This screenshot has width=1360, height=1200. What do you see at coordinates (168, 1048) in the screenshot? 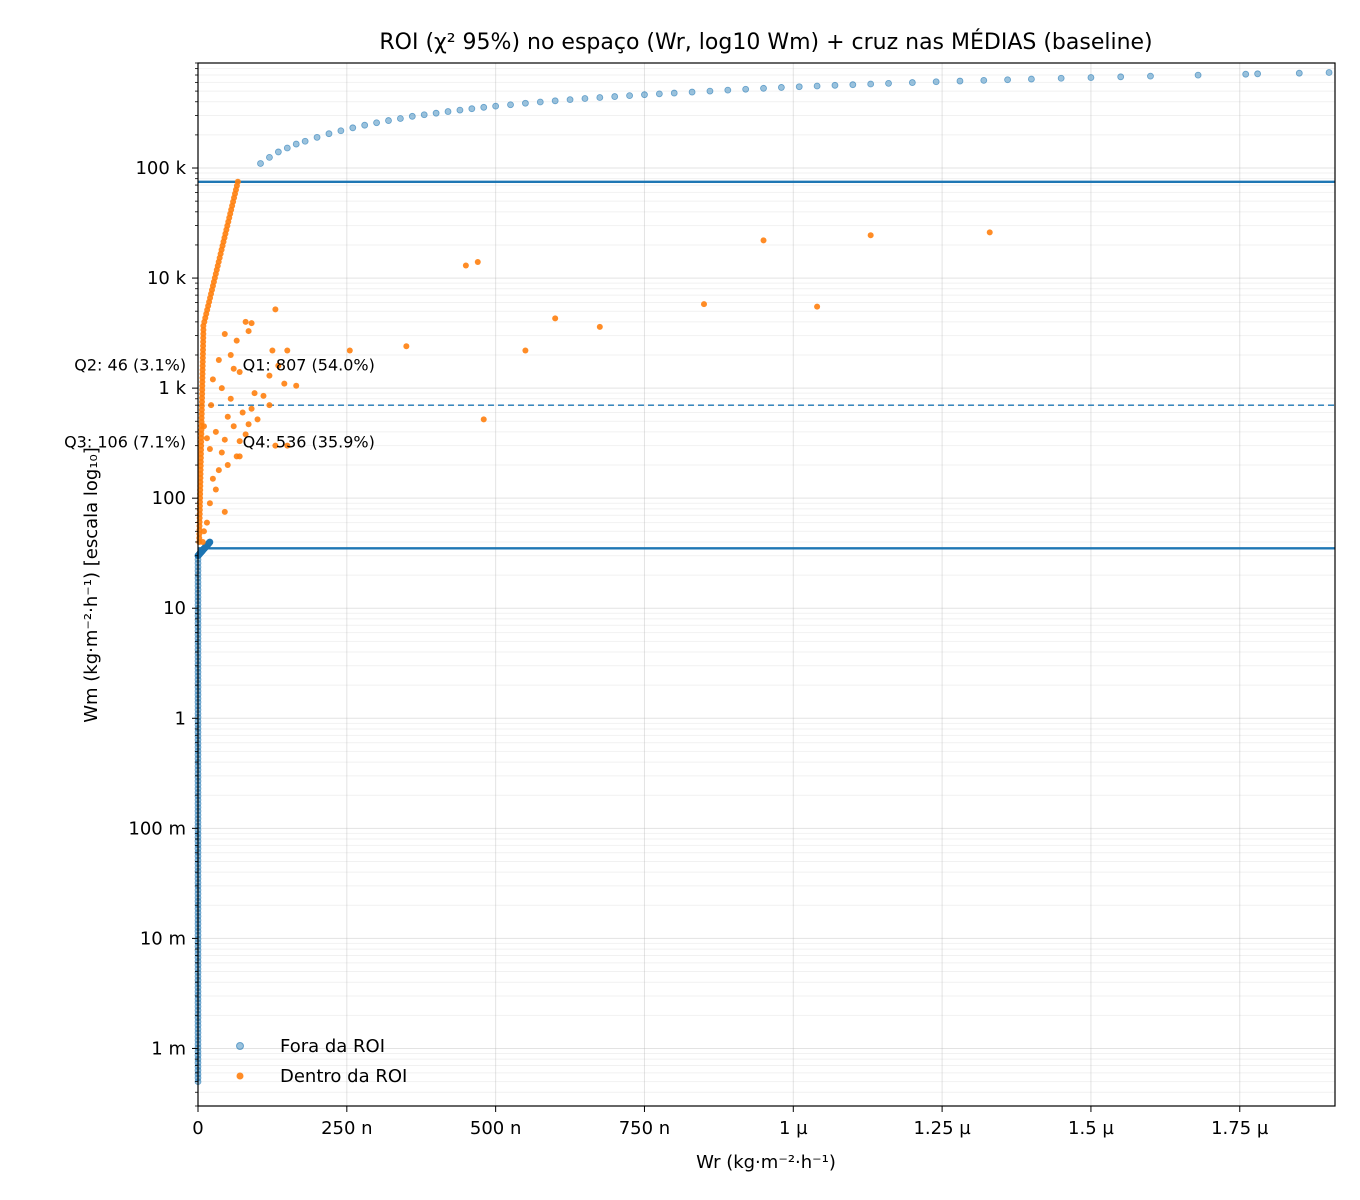
I see `y-tick-label: 1 m` at bounding box center [168, 1048].